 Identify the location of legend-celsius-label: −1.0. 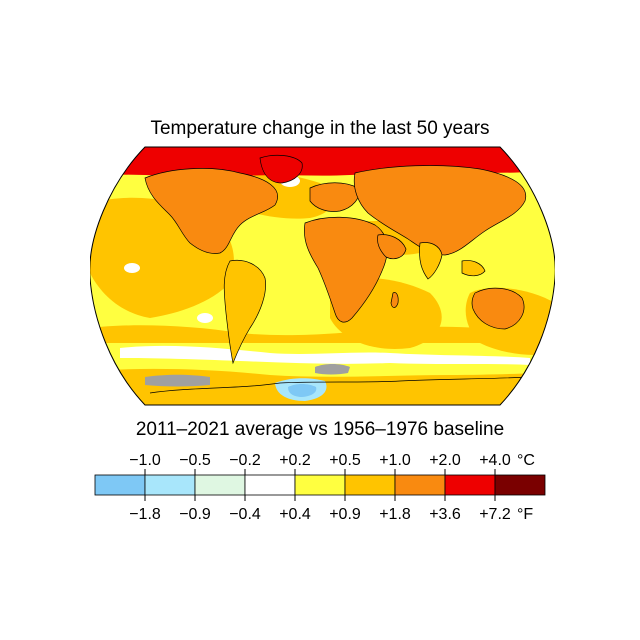
(145, 460).